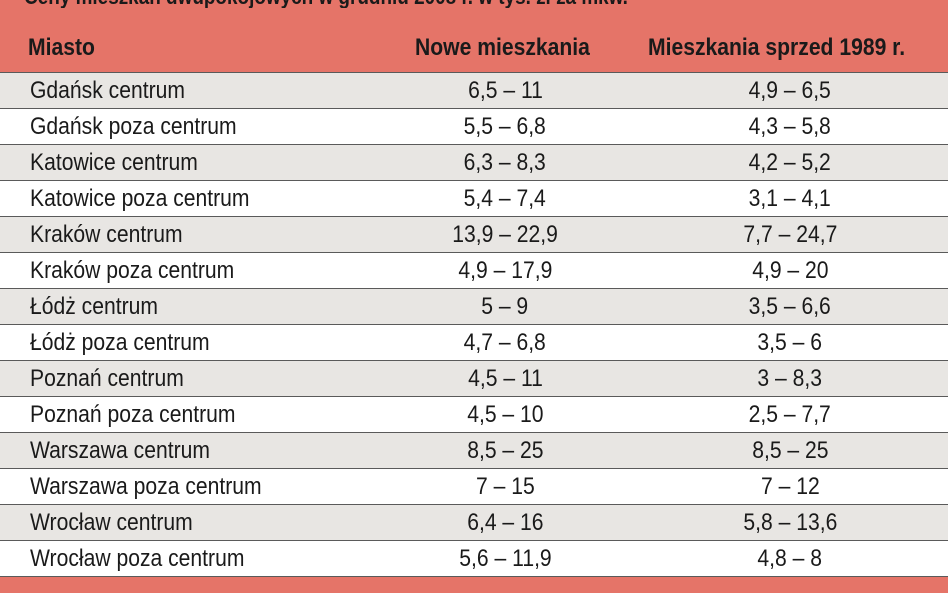 Image resolution: width=948 pixels, height=593 pixels. I want to click on cell-city: Gdańsk poza centrum, so click(133, 126).